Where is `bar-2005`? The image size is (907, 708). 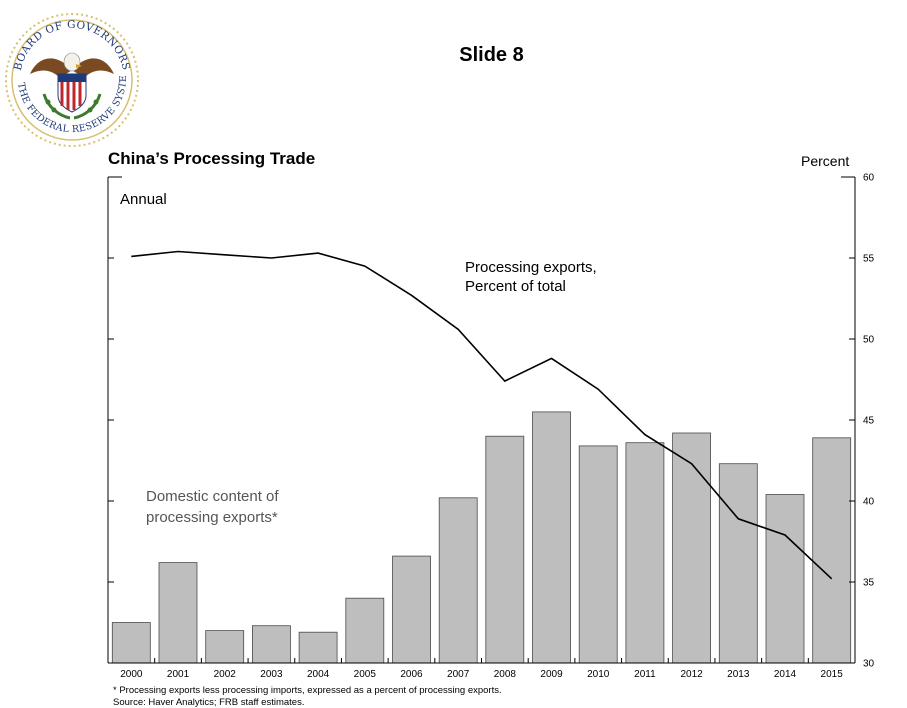
bar-2005 is located at coordinates (365, 630).